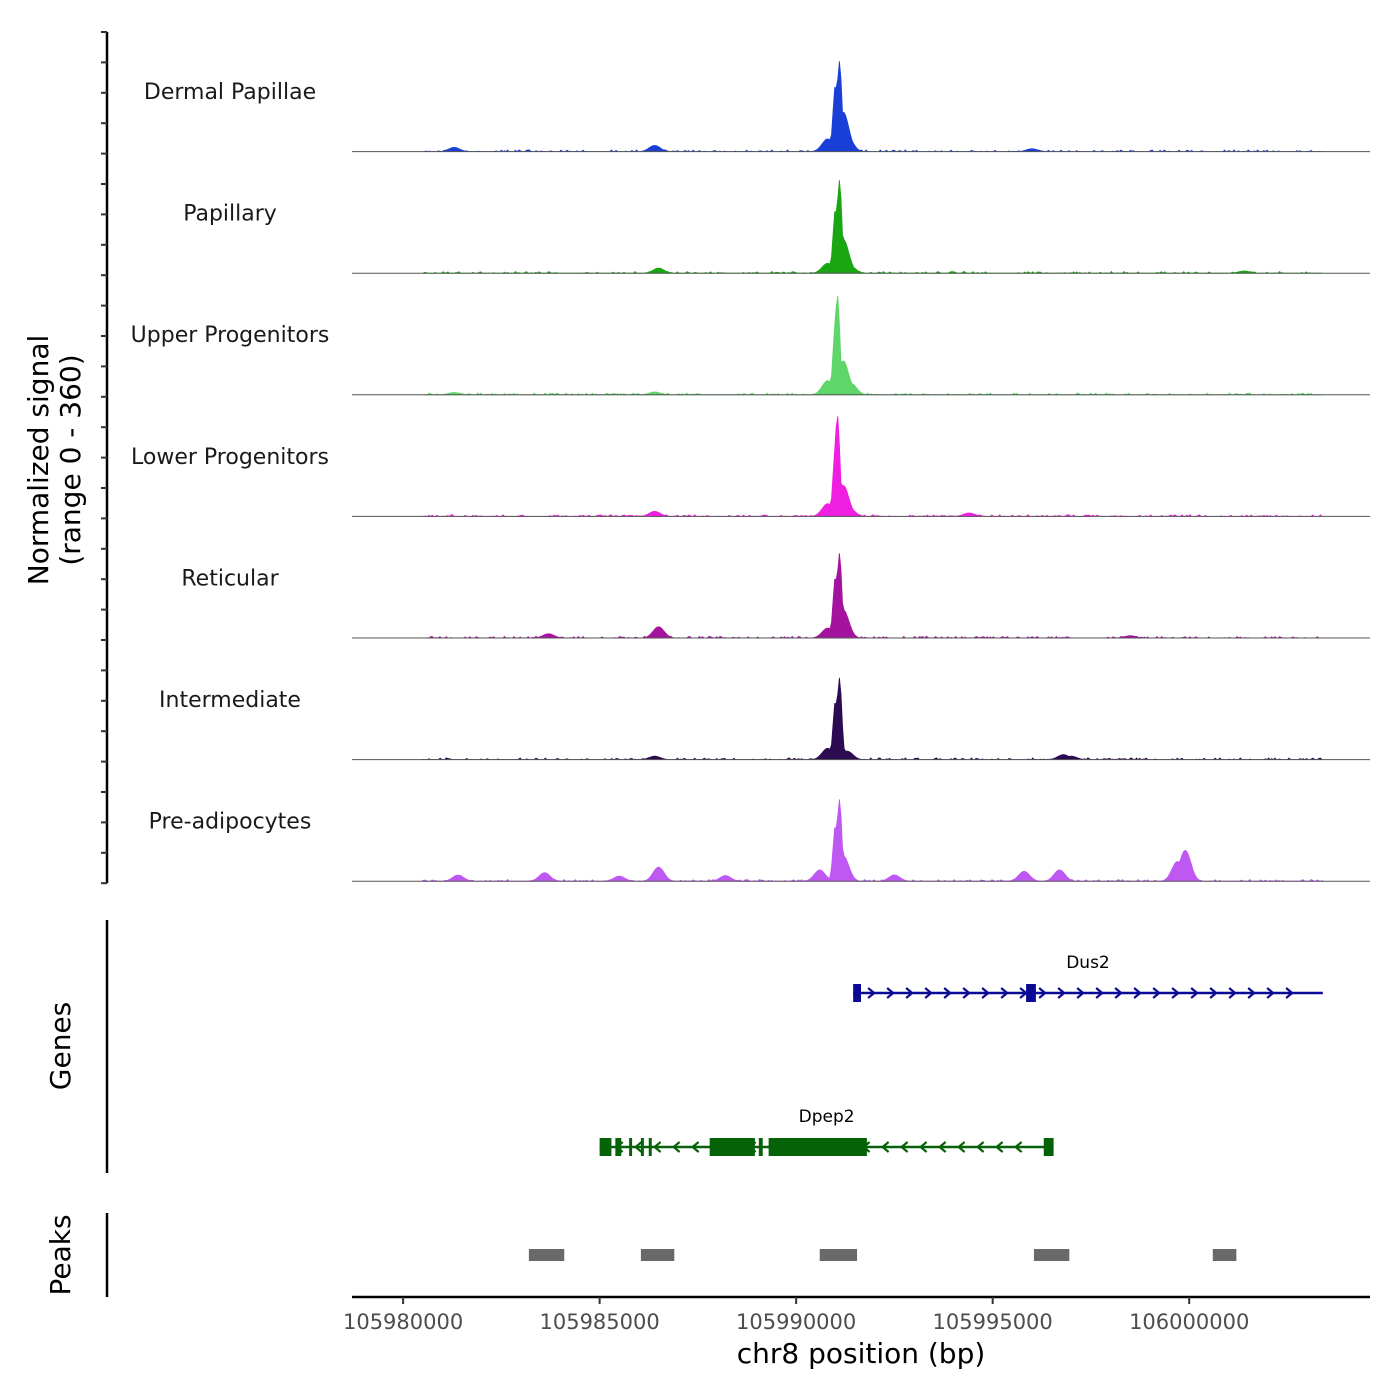  Describe the element at coordinates (230, 822) in the screenshot. I see `track-label: Pre-adipocytes` at that location.